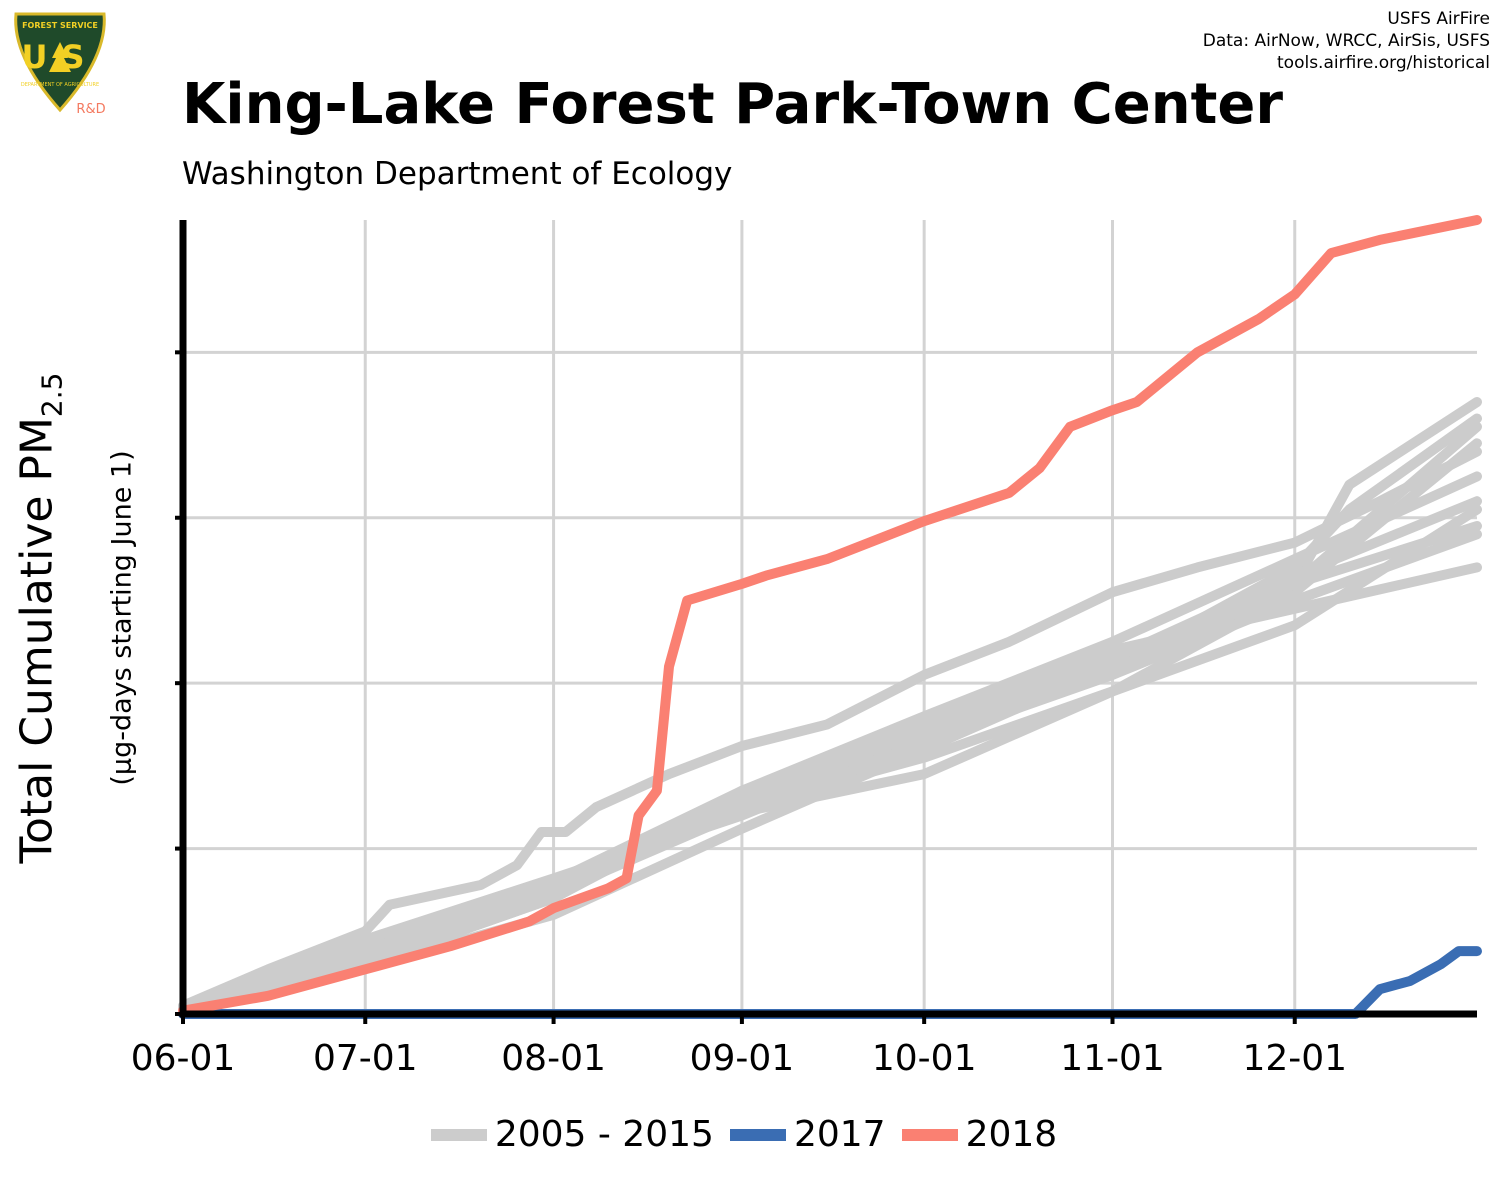 The image size is (1500, 1200). I want to click on x-tick-label: 12-01, so click(1294, 1058).